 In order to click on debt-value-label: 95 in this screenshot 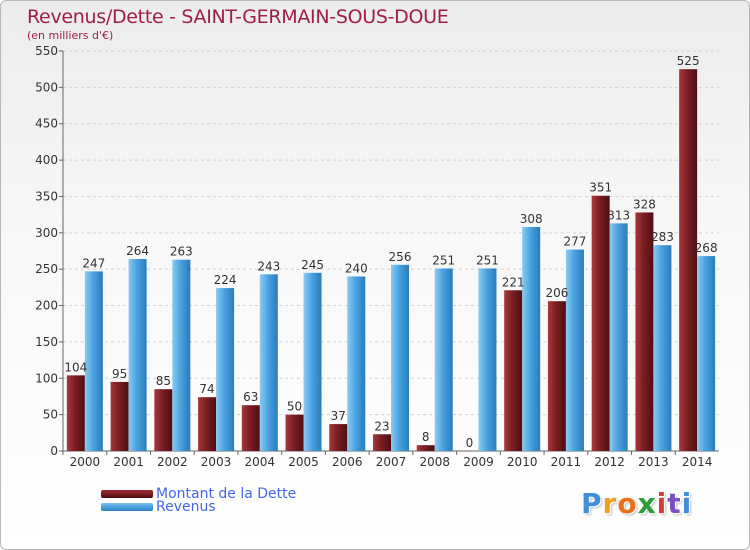, I will do `click(119, 374)`.